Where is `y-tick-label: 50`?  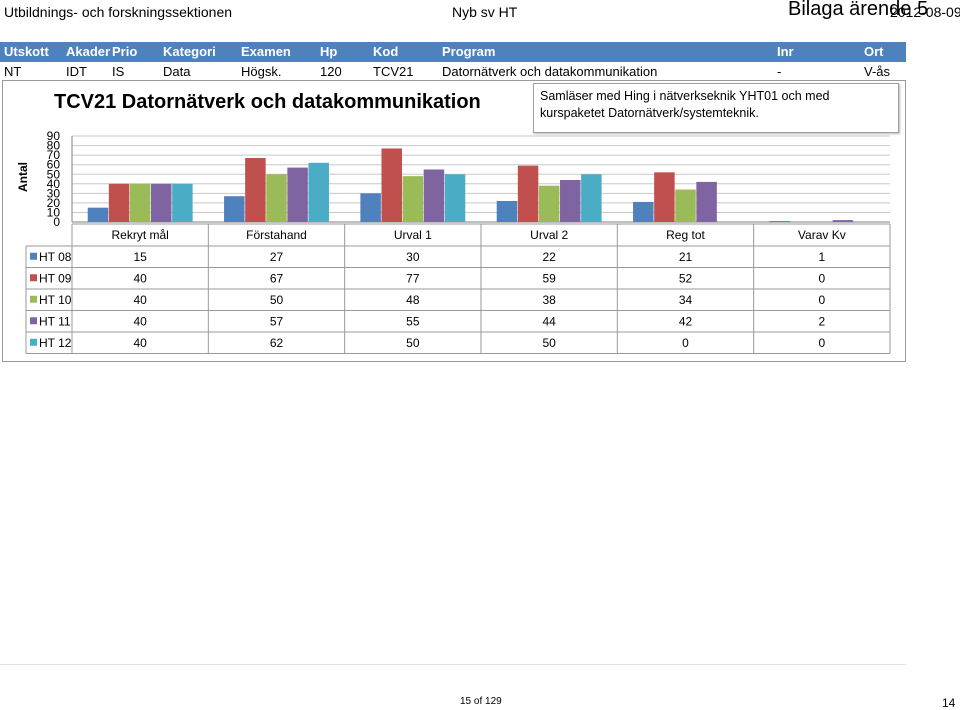
y-tick-label: 50 is located at coordinates (54, 174).